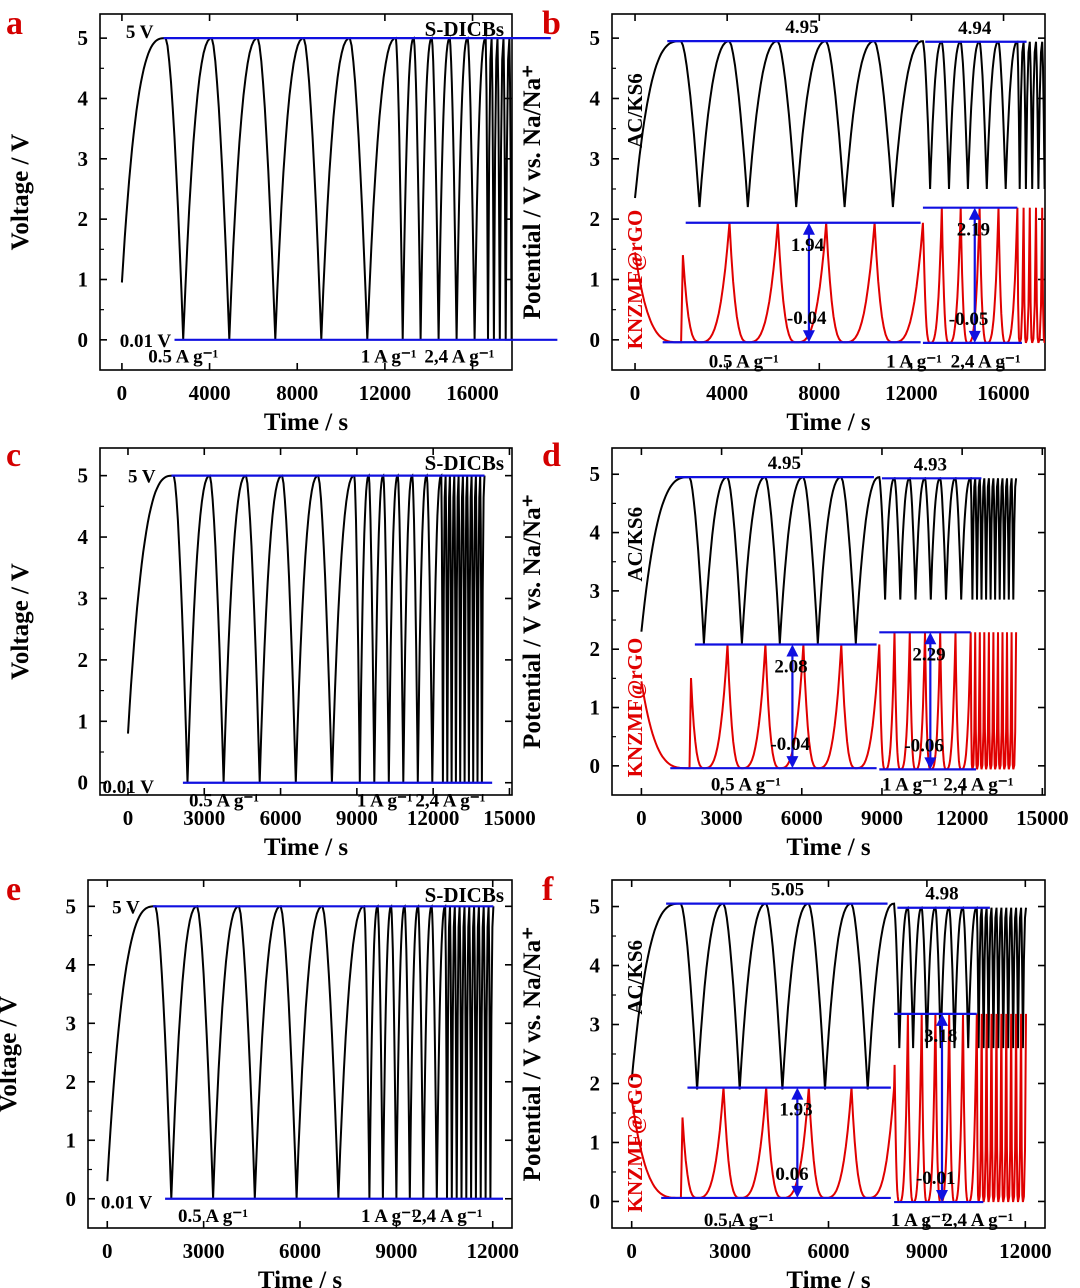 This screenshot has width=1080, height=1288. What do you see at coordinates (940, 1036) in the screenshot?
I see `knzmf-high-value-2: 3.18` at bounding box center [940, 1036].